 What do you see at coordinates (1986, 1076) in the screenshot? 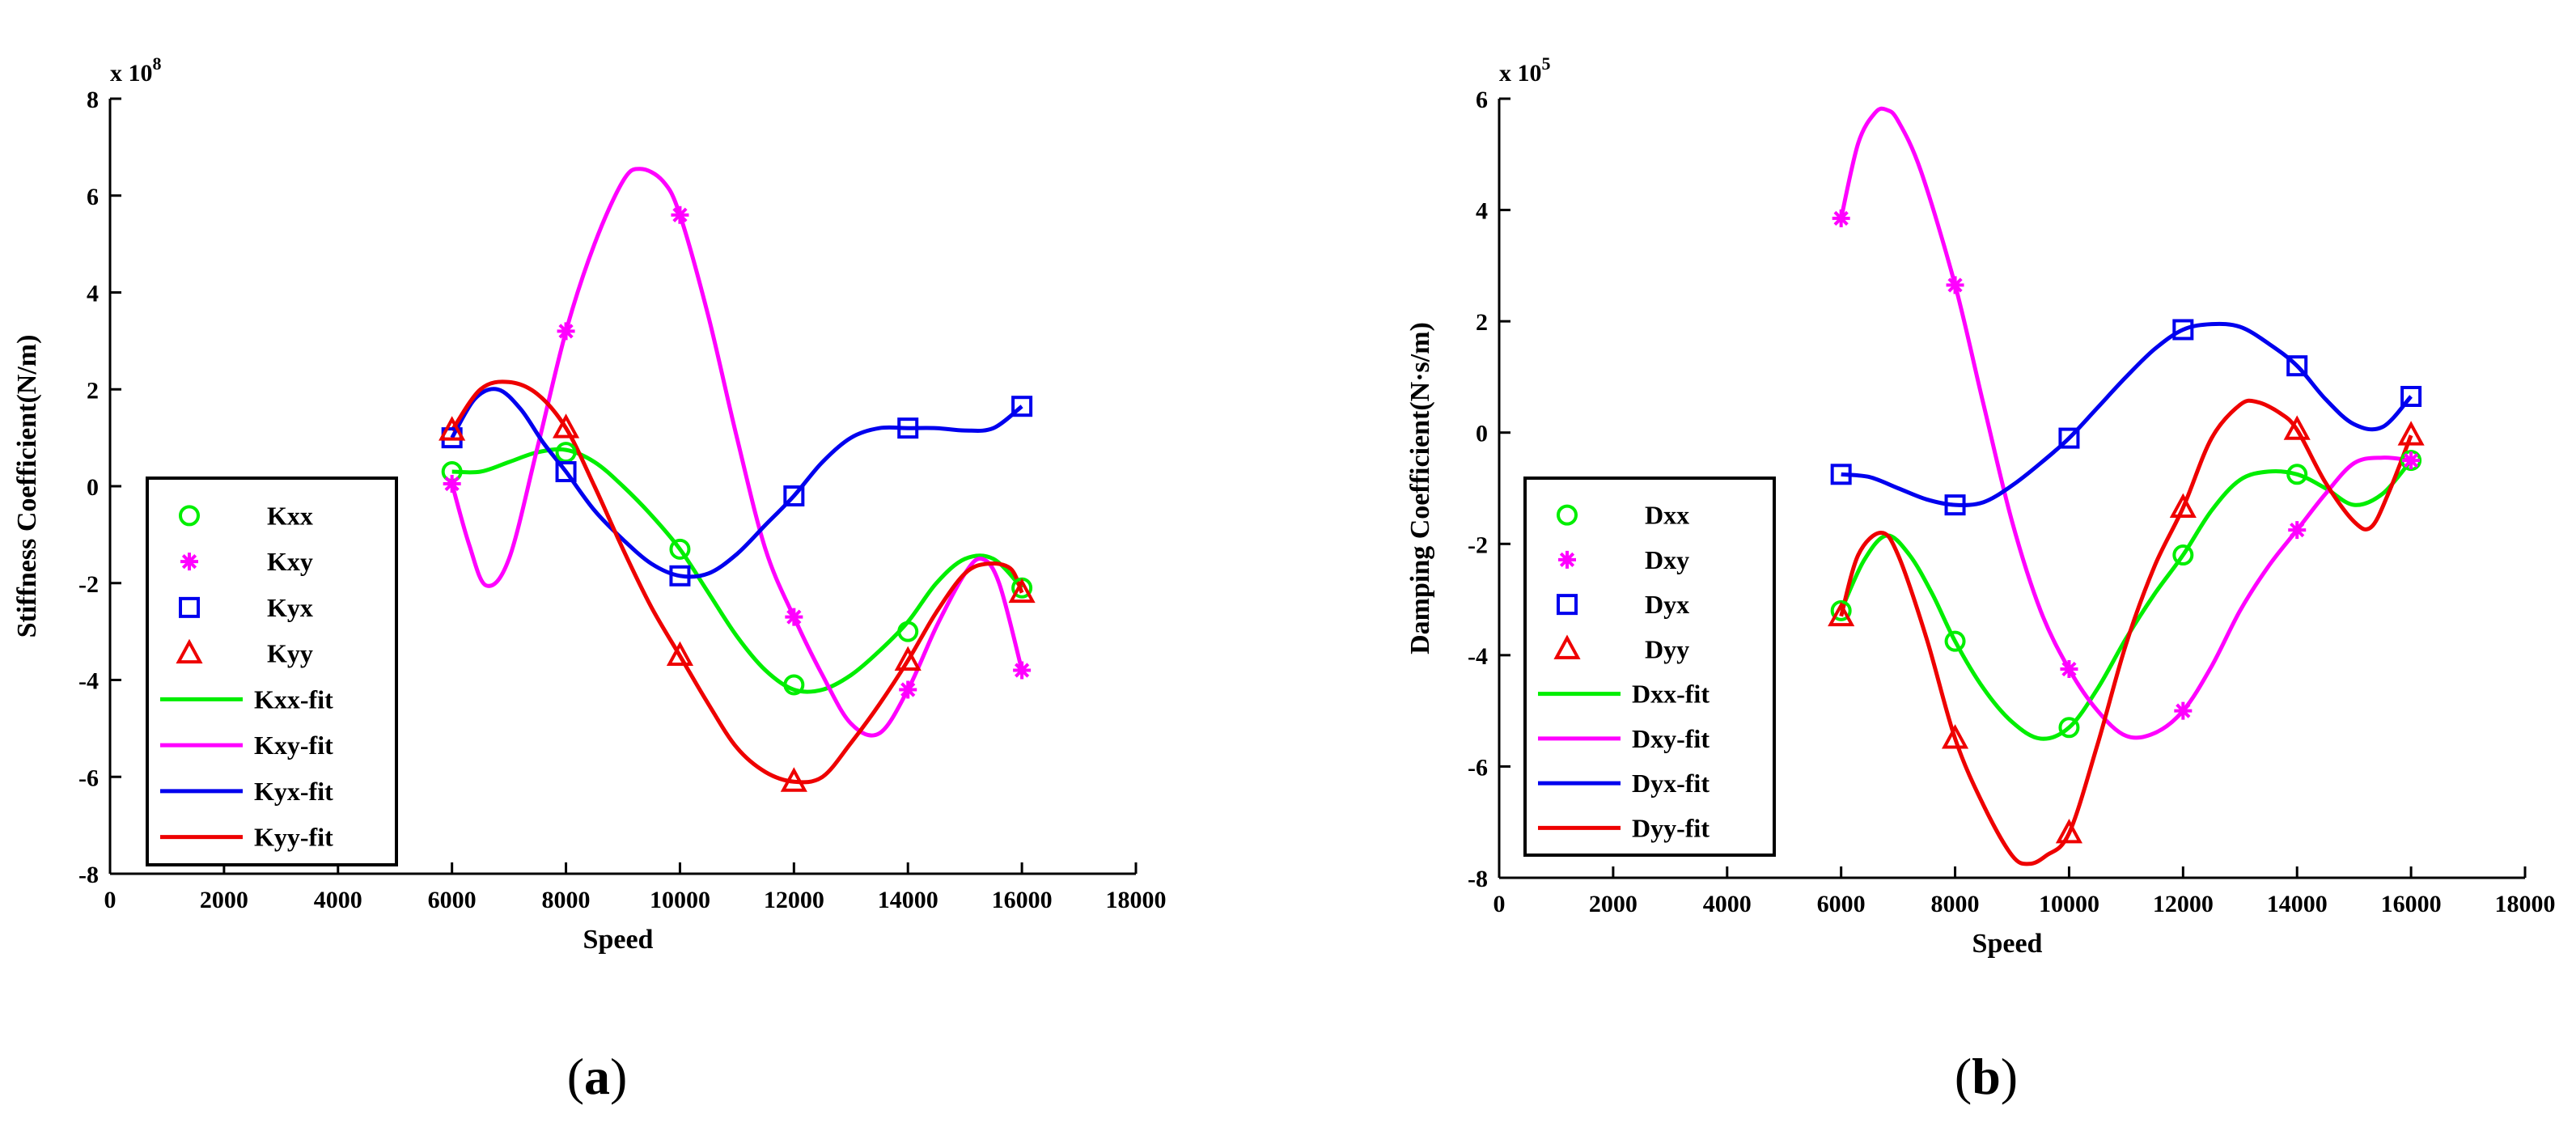
I see `panel-label: (b)` at bounding box center [1986, 1076].